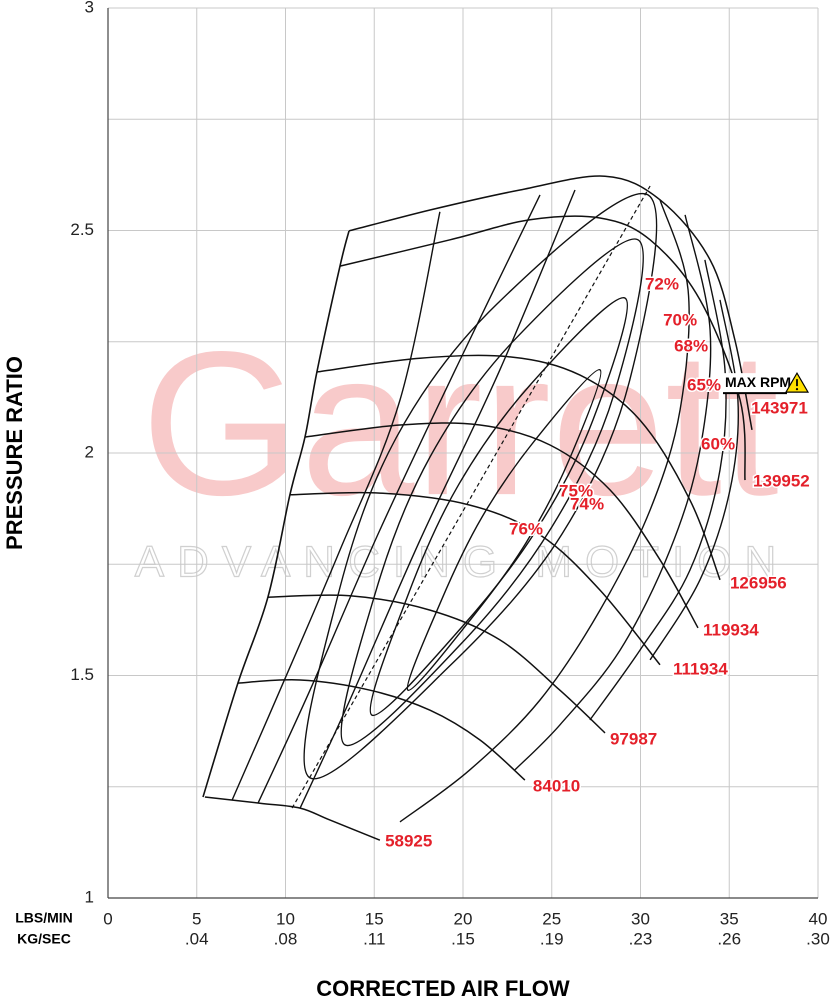  I want to click on efficiency-label: 75%, so click(576, 491).